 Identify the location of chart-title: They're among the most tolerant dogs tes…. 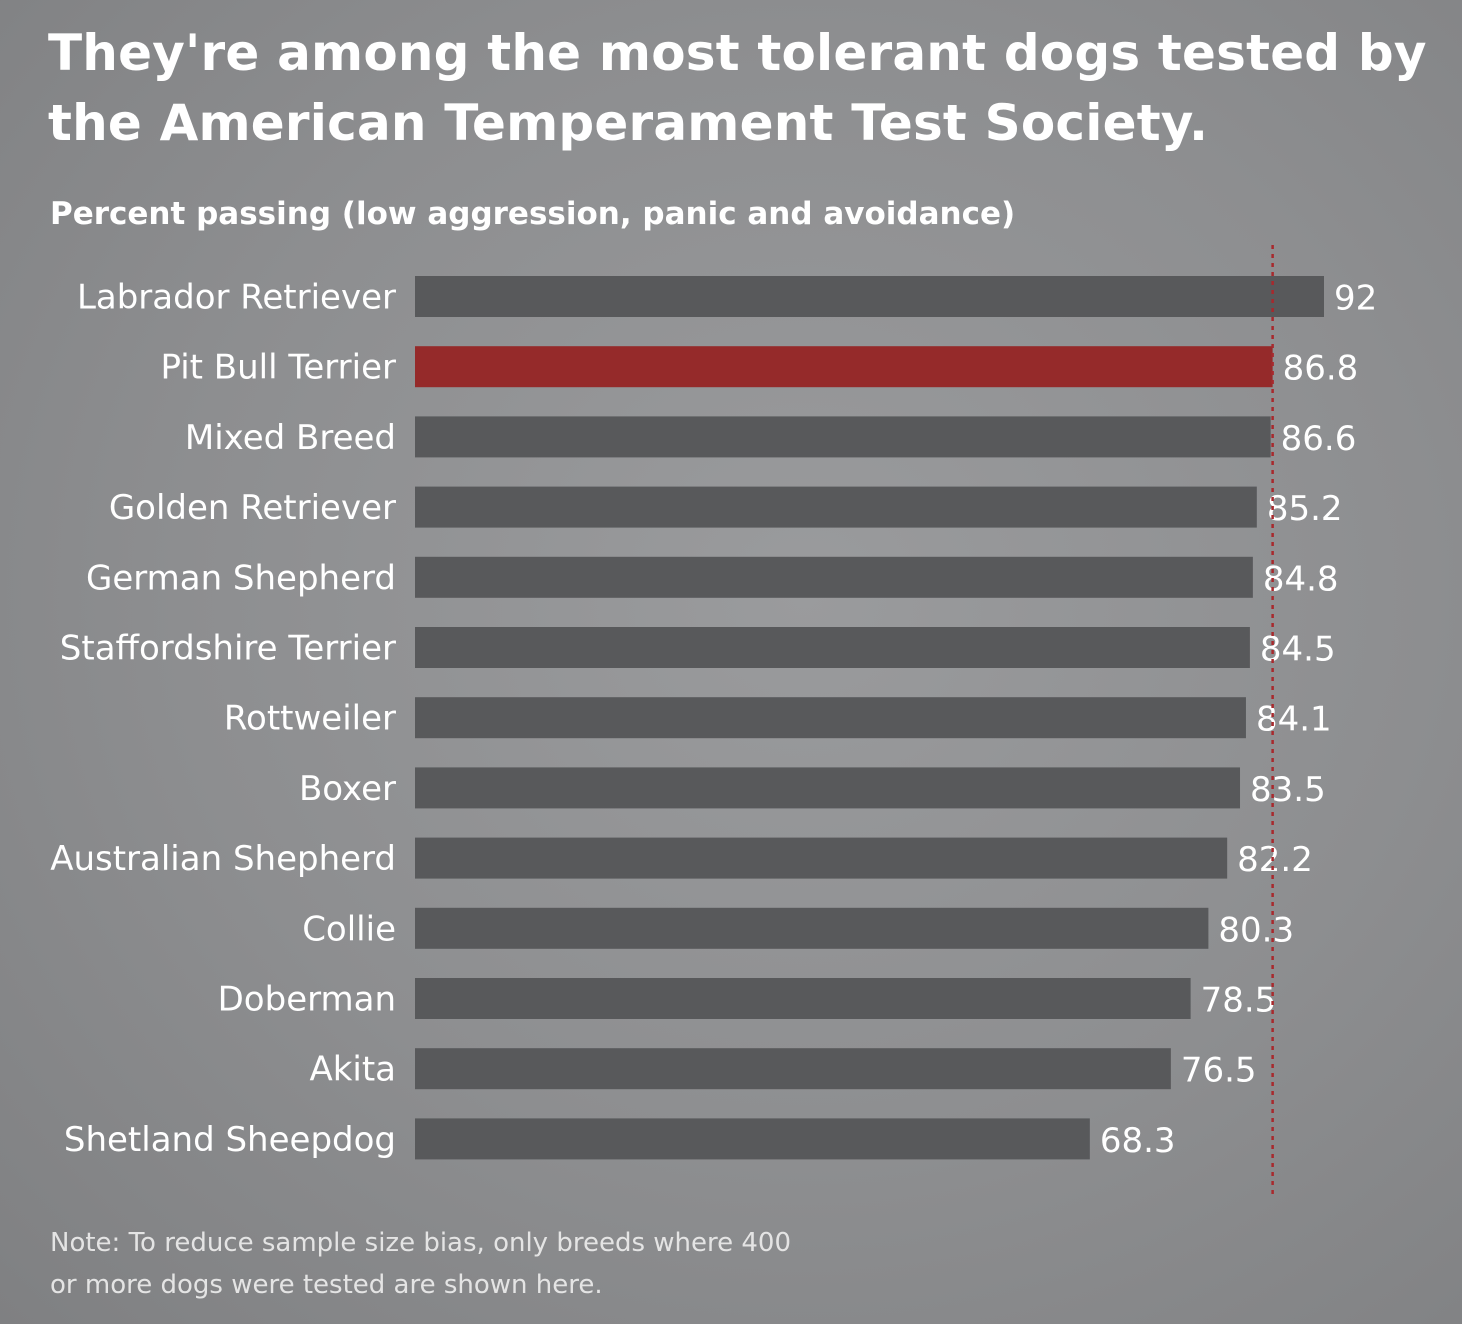
(737, 88).